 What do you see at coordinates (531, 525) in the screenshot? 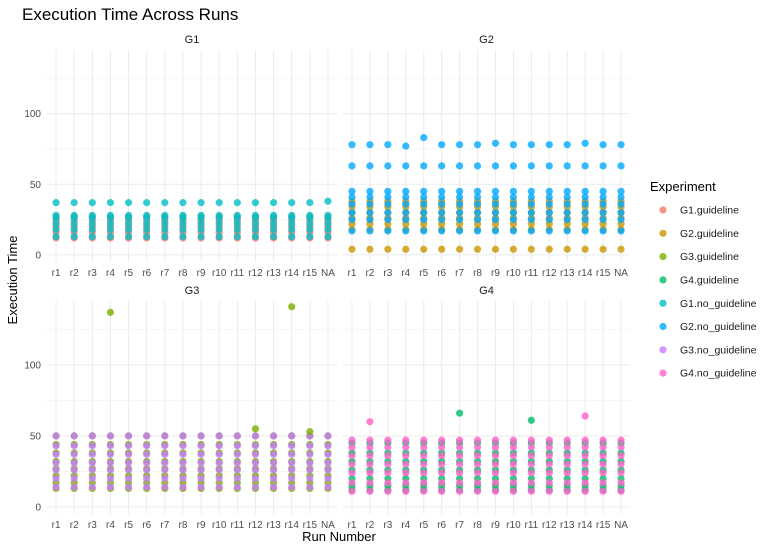
I see `x-tick-label: r11` at bounding box center [531, 525].